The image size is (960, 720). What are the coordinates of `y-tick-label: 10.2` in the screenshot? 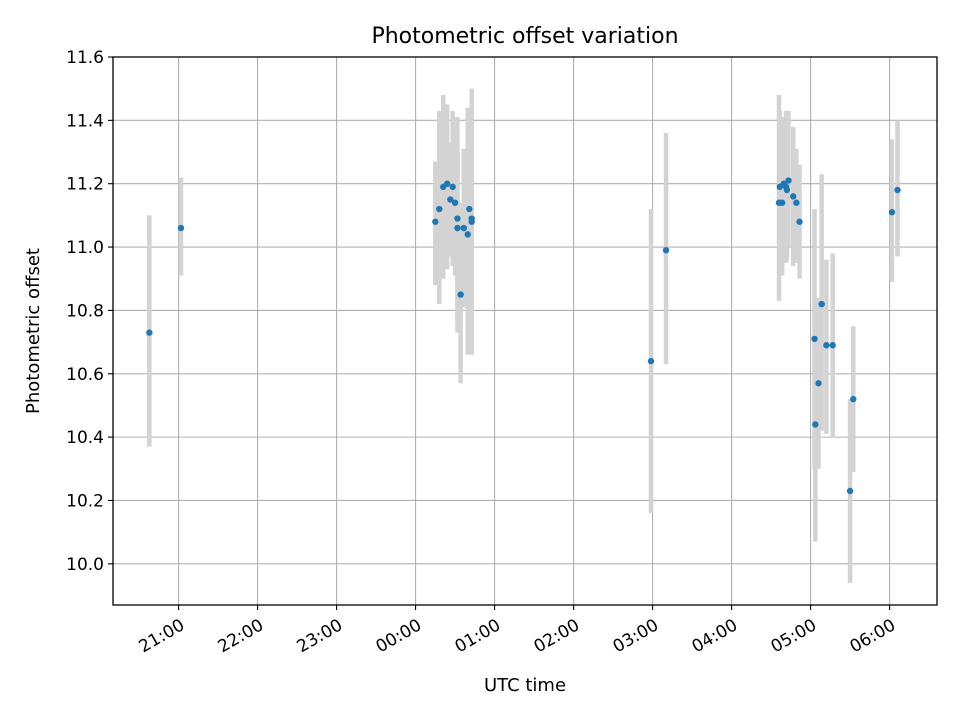 It's located at (85, 501).